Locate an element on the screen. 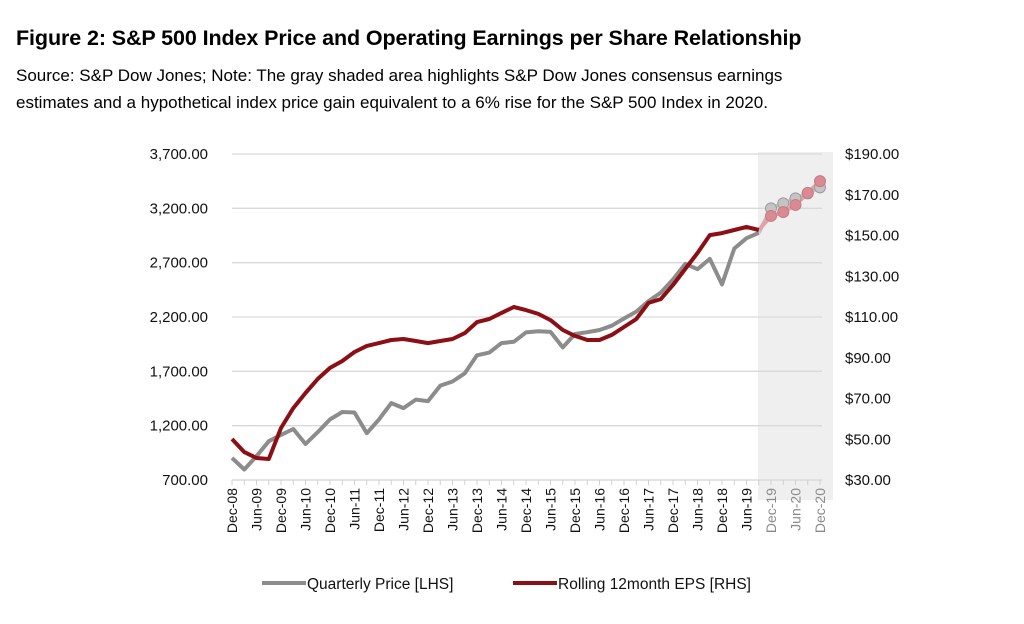  x-axis-tick-label: Dec-08 is located at coordinates (232, 510).